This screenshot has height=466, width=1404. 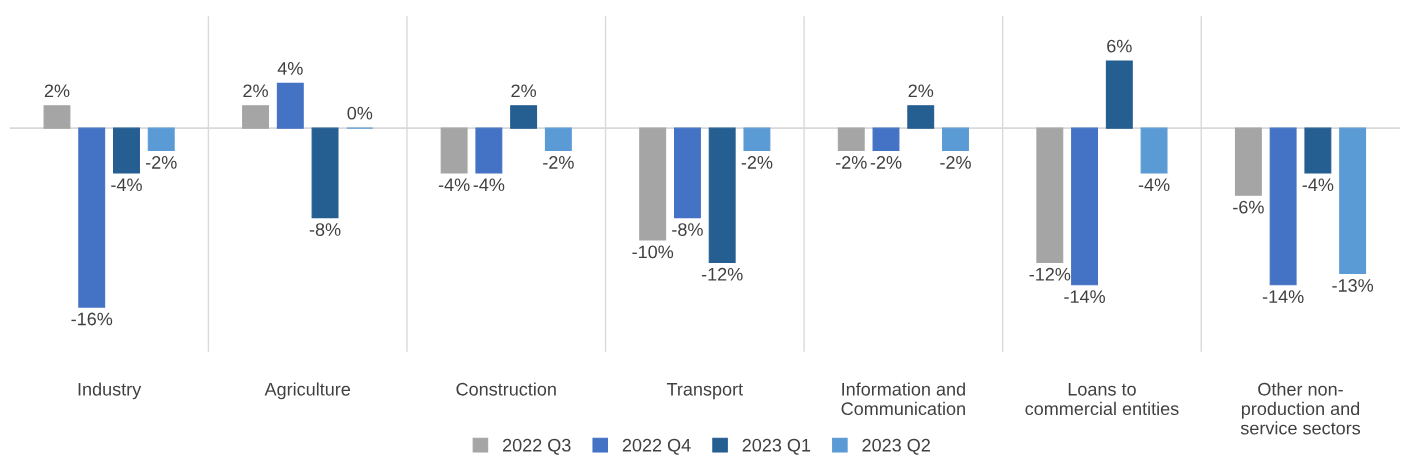 What do you see at coordinates (506, 389) in the screenshot?
I see `x-tick-label: Construction` at bounding box center [506, 389].